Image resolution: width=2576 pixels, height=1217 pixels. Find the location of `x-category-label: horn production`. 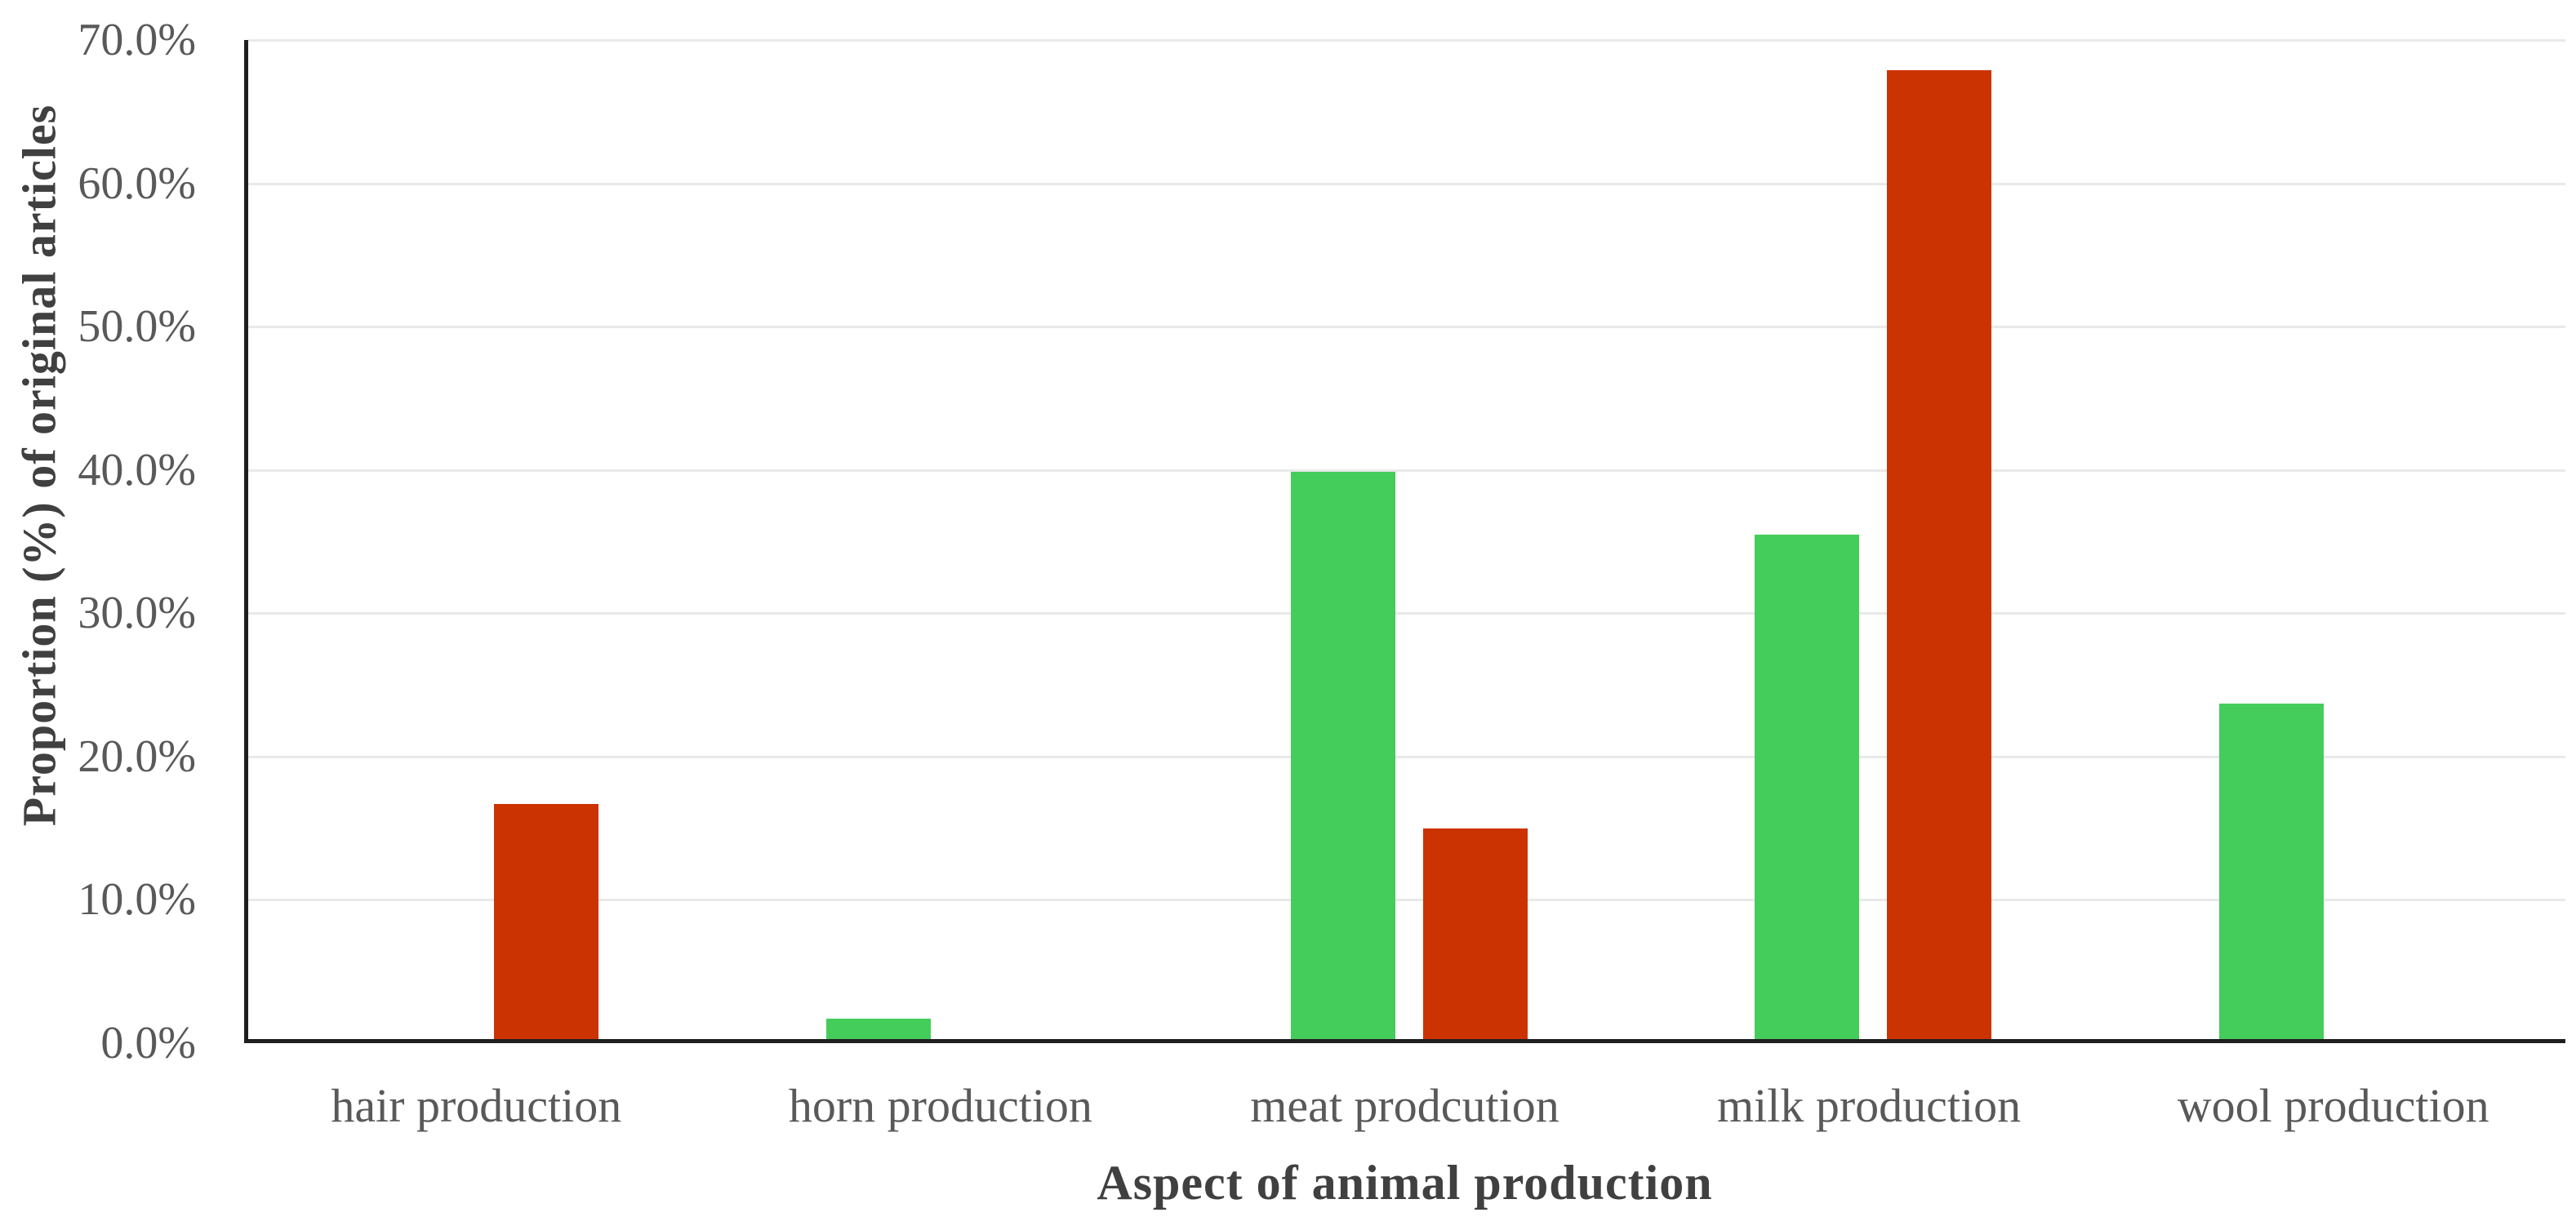

x-category-label: horn production is located at coordinates (940, 1105).